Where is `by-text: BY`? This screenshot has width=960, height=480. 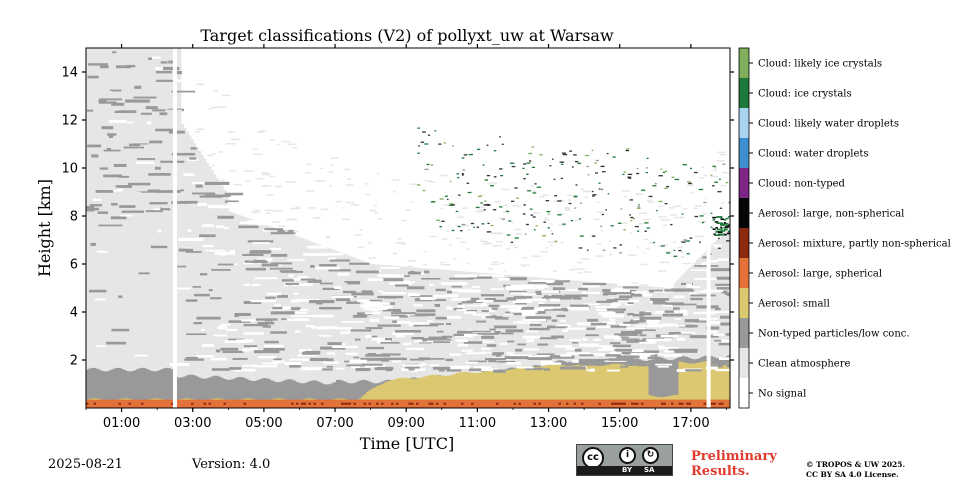
by-text: BY is located at coordinates (627, 470).